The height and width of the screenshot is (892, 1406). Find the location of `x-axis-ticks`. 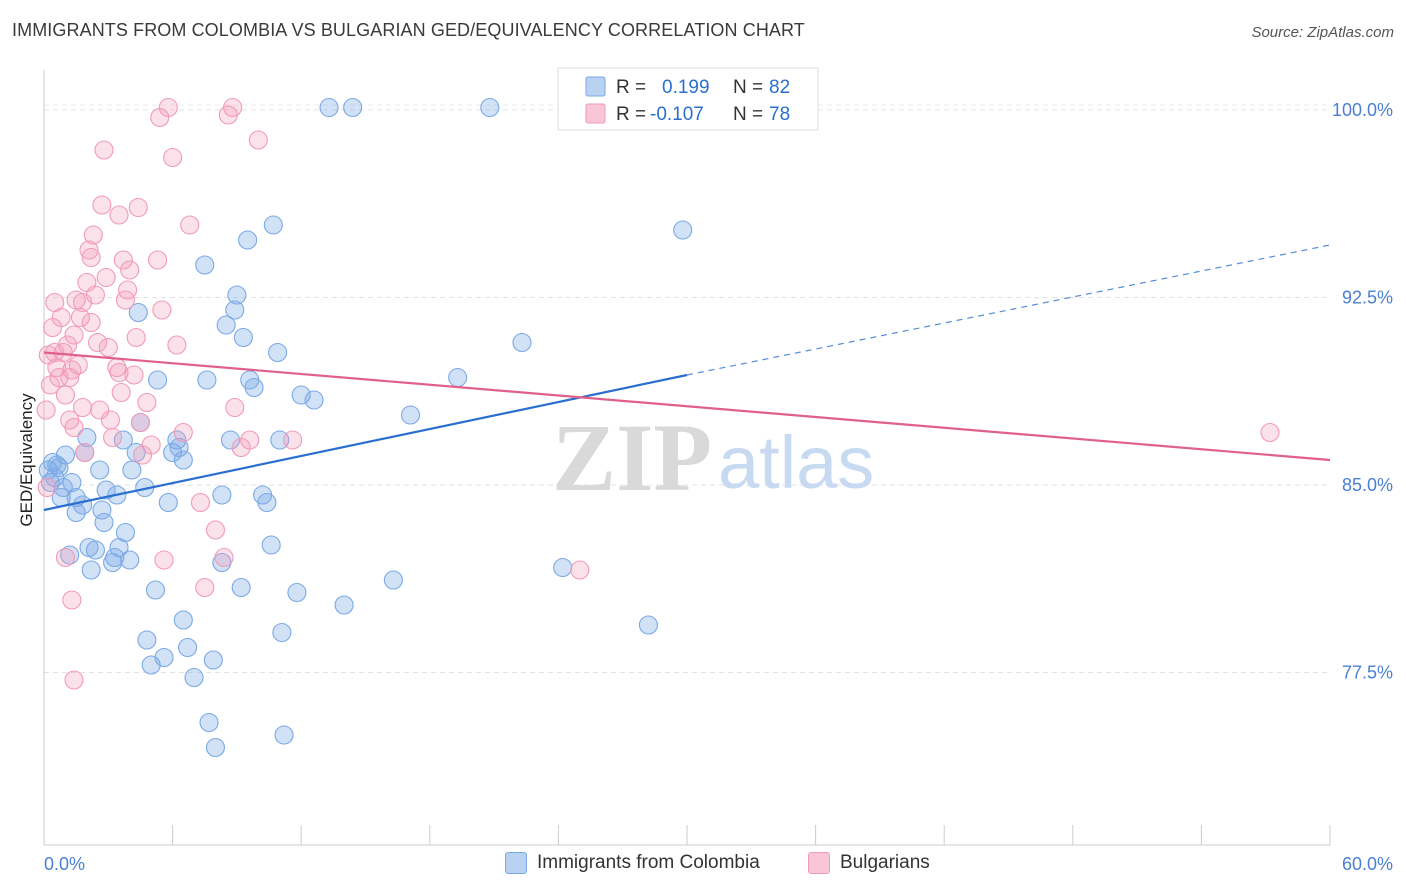

x-axis-ticks is located at coordinates (687, 835).